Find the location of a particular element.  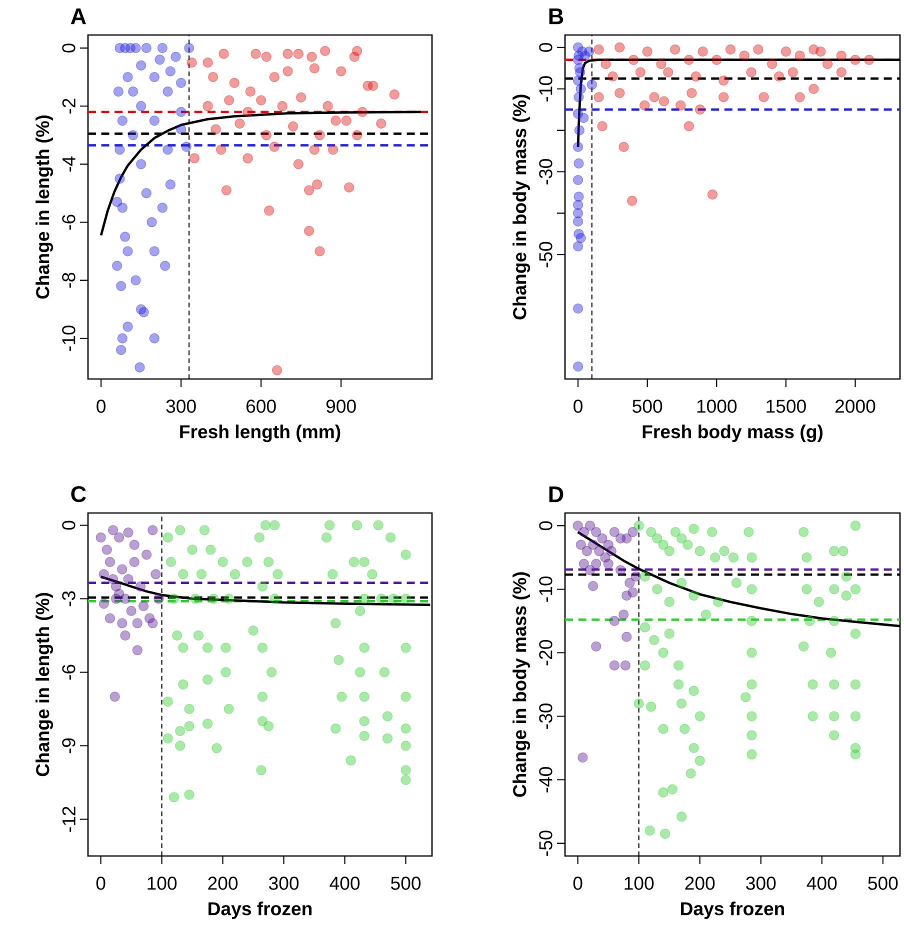

y-tick-label: -6 is located at coordinates (69, 222).